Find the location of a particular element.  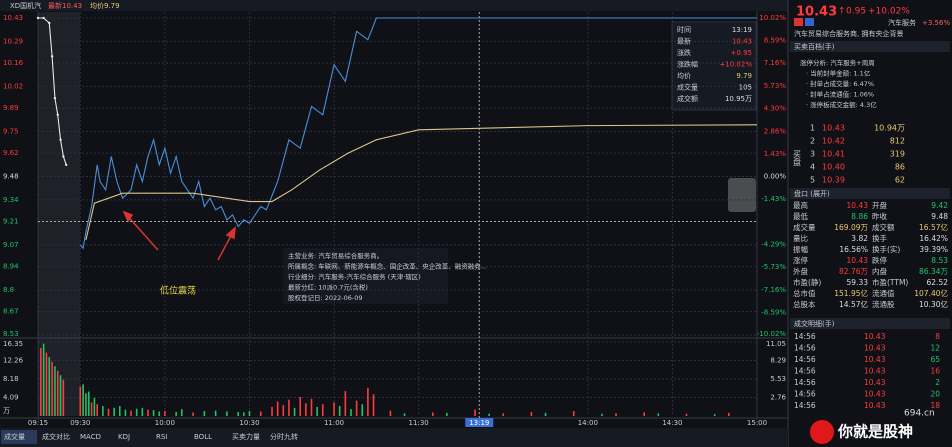

quote-label: 市盈(静) is located at coordinates (807, 282).